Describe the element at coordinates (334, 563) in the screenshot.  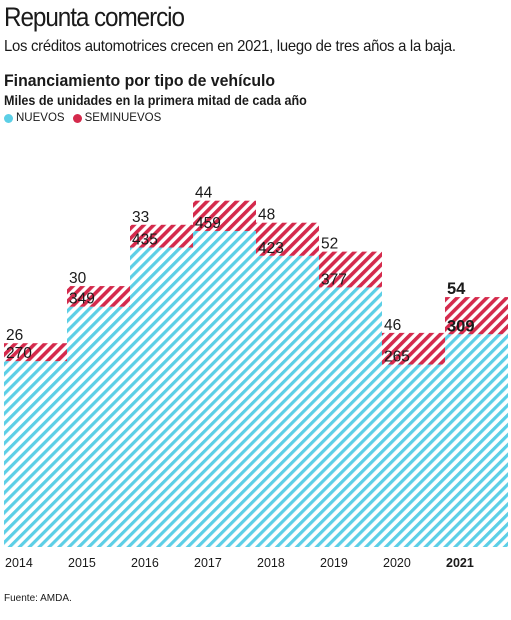
I see `x-tick-2019: 2019` at that location.